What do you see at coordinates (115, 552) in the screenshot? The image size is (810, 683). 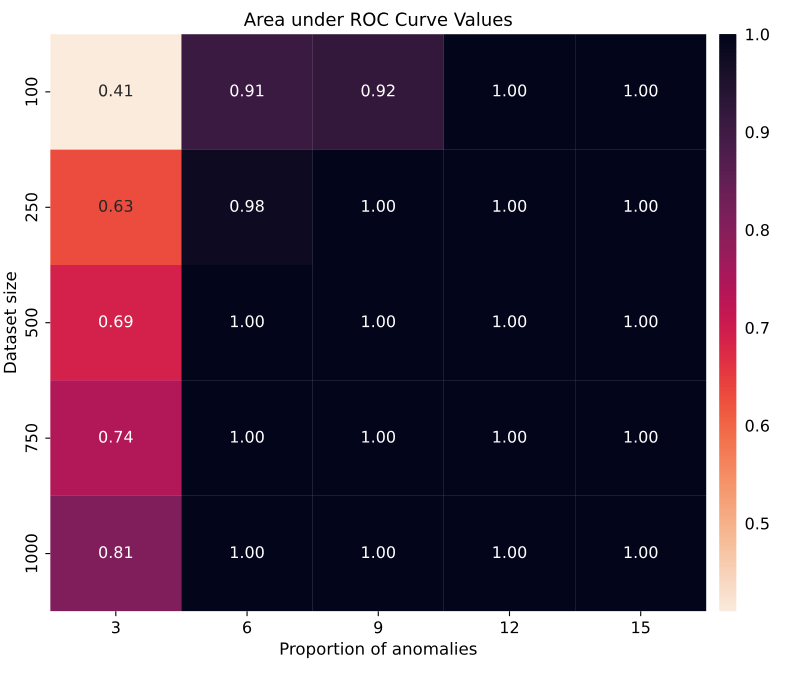 I see `data-label: 0.81` at bounding box center [115, 552].